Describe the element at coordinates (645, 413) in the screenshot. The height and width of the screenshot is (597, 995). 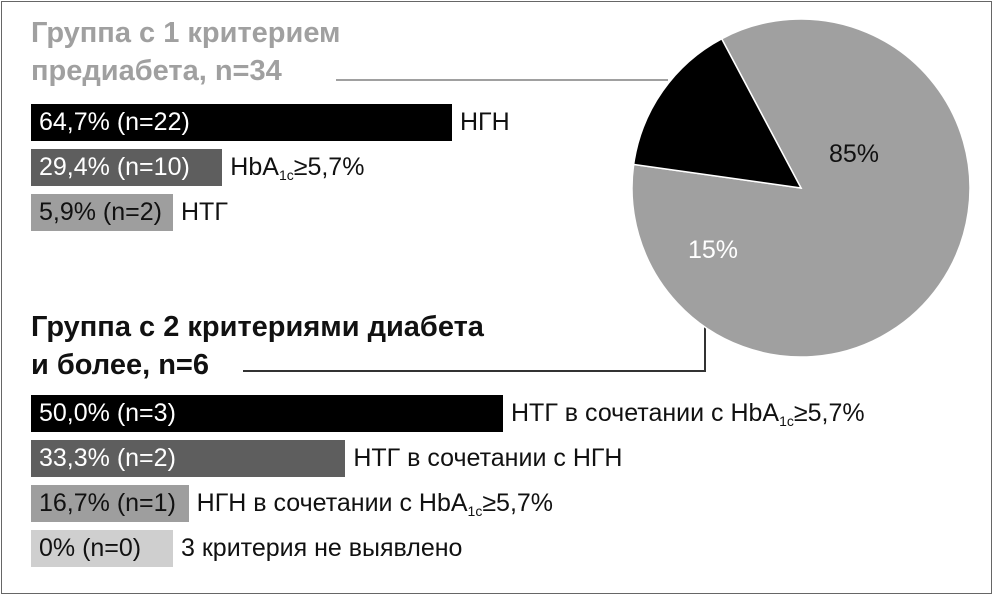
I see `category-text: НТГ в сочетании с HbA` at that location.